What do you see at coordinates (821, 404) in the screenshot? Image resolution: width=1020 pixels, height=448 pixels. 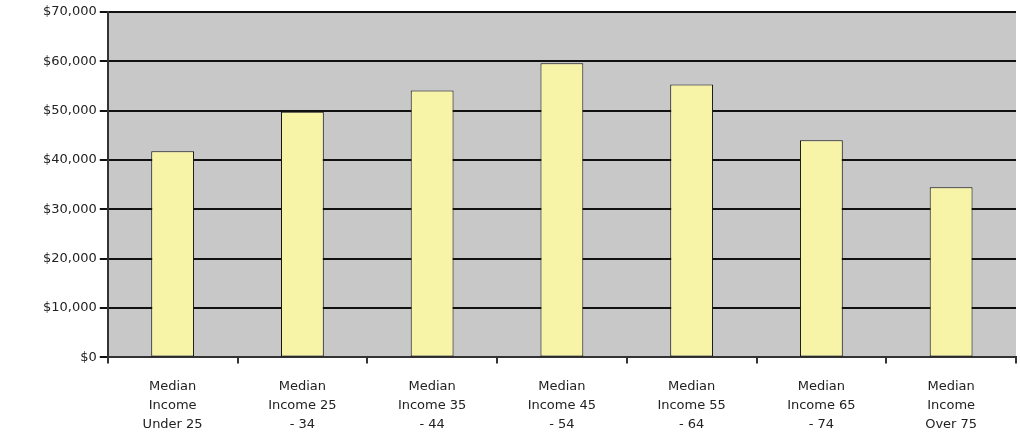 I see `x-tick-label: Median Income 65 - 74` at bounding box center [821, 404].